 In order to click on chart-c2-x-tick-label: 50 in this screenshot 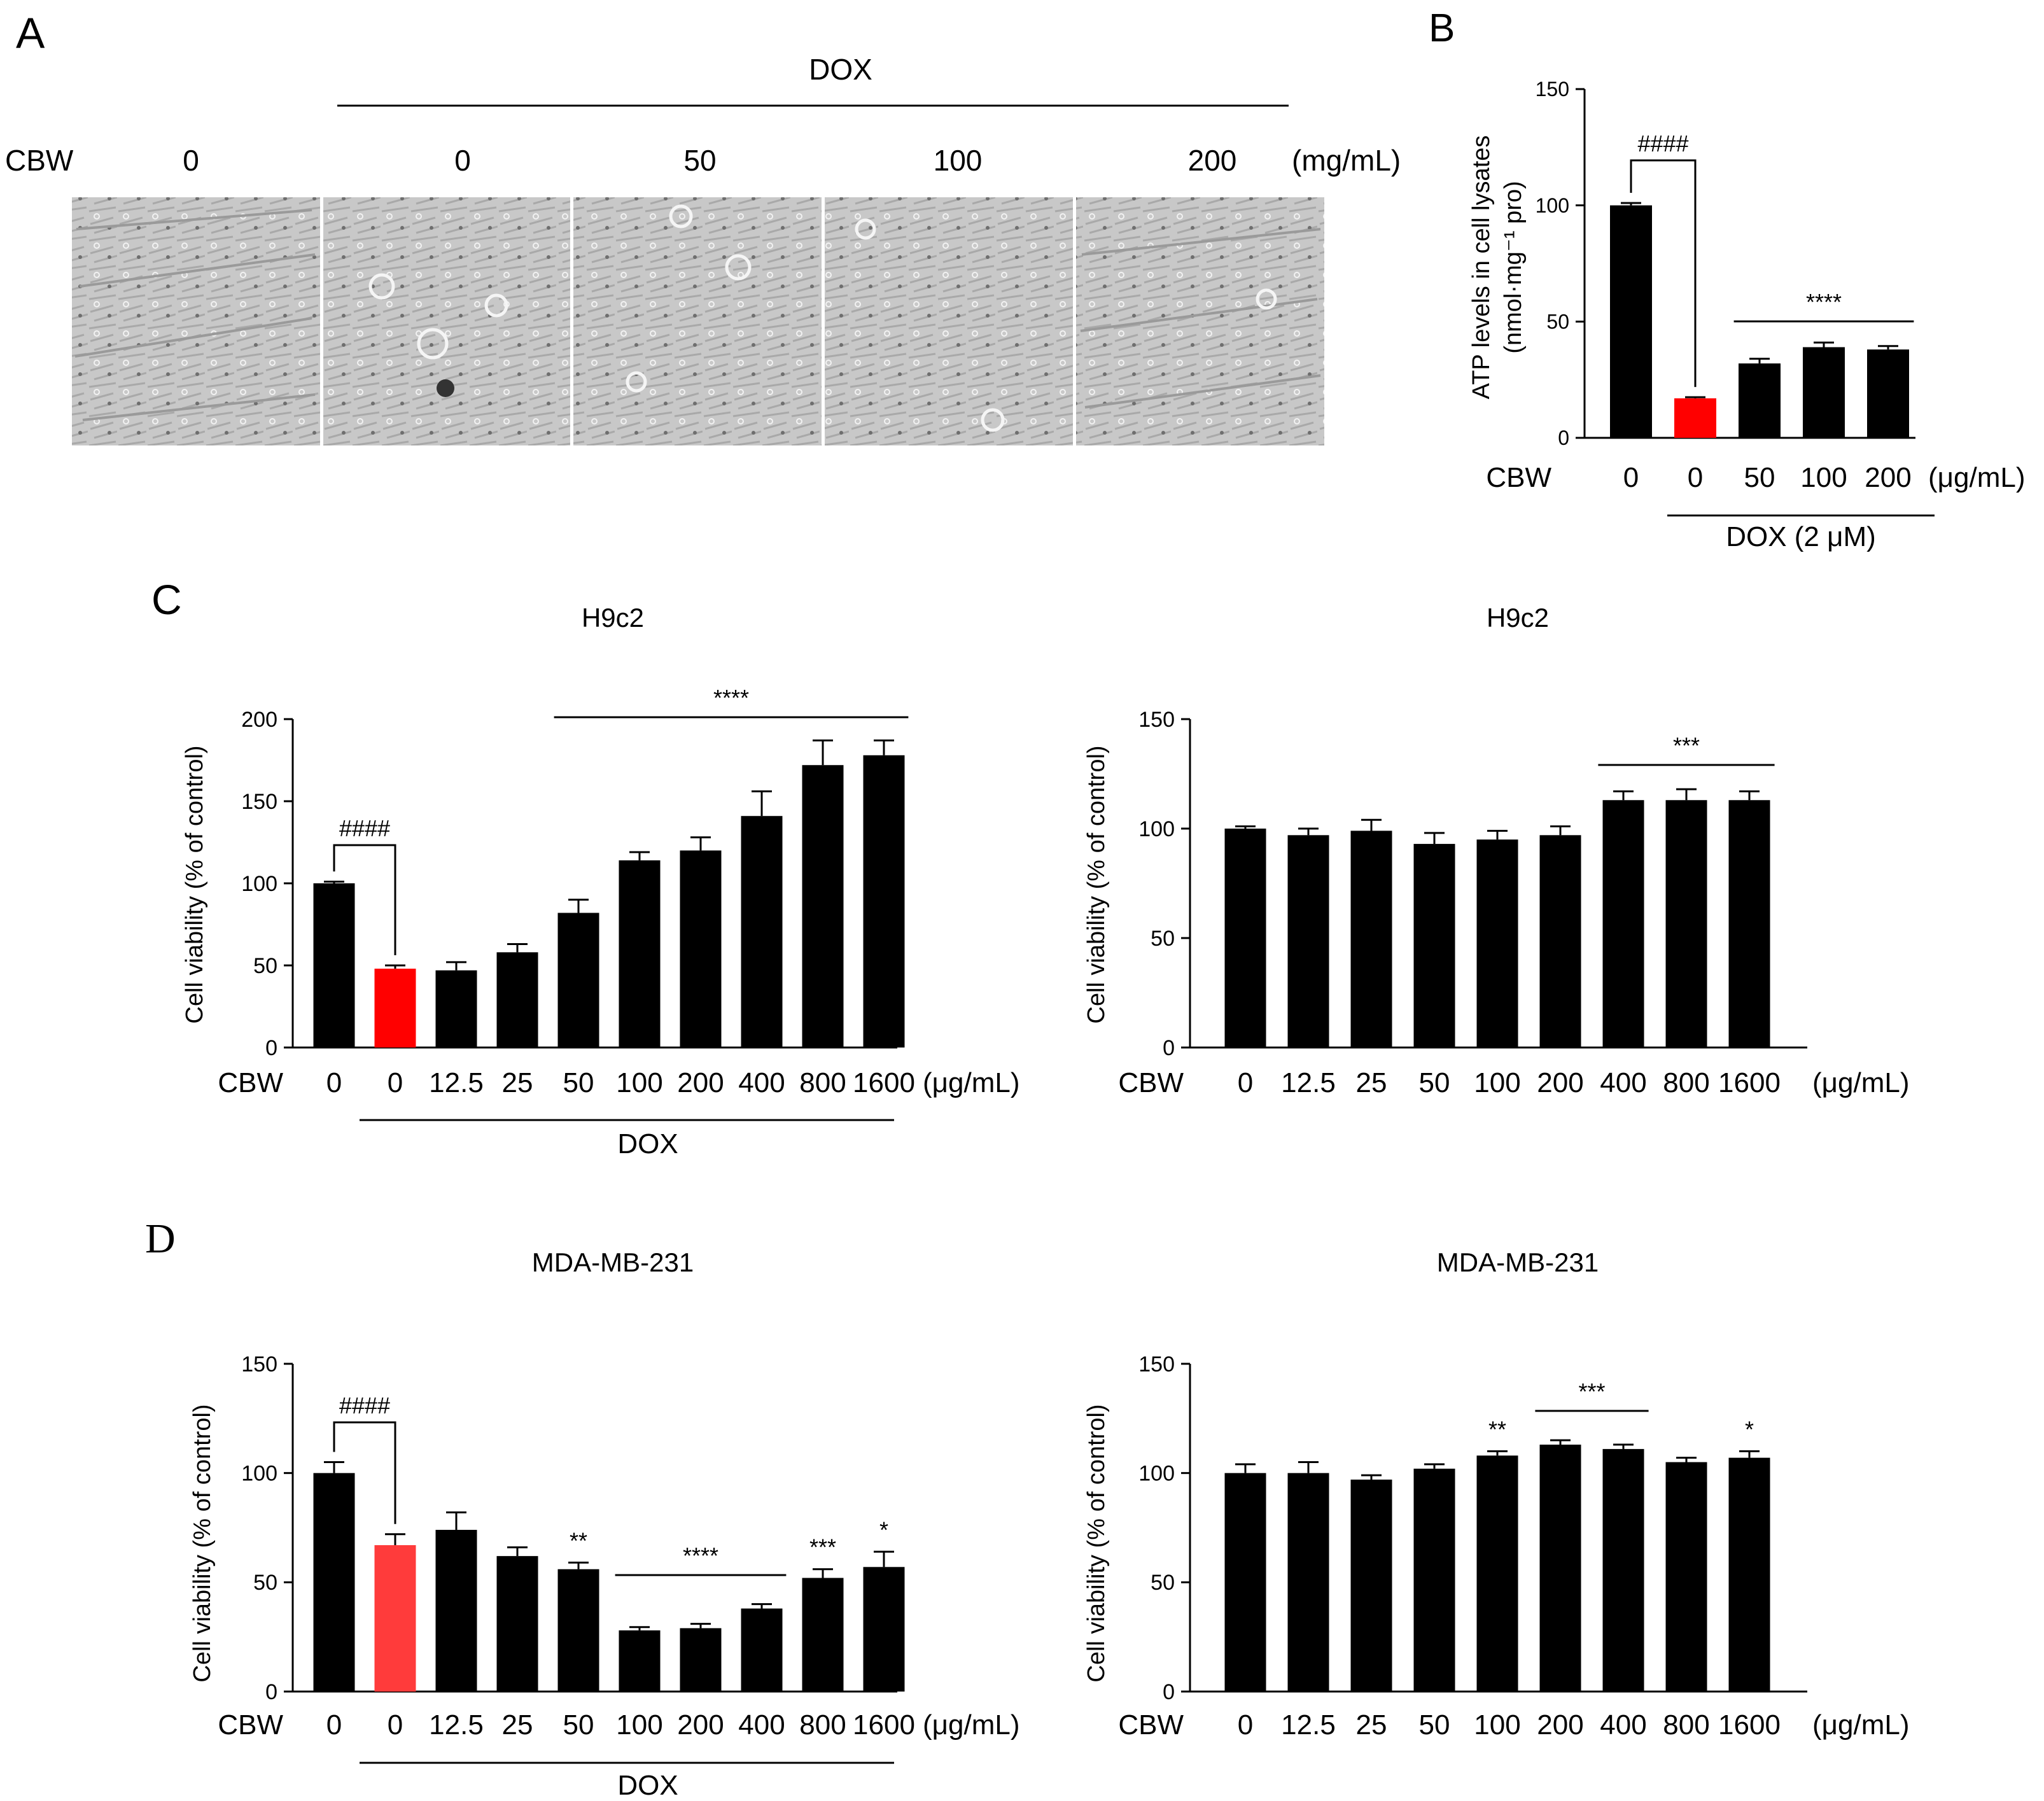, I will do `click(1434, 1082)`.